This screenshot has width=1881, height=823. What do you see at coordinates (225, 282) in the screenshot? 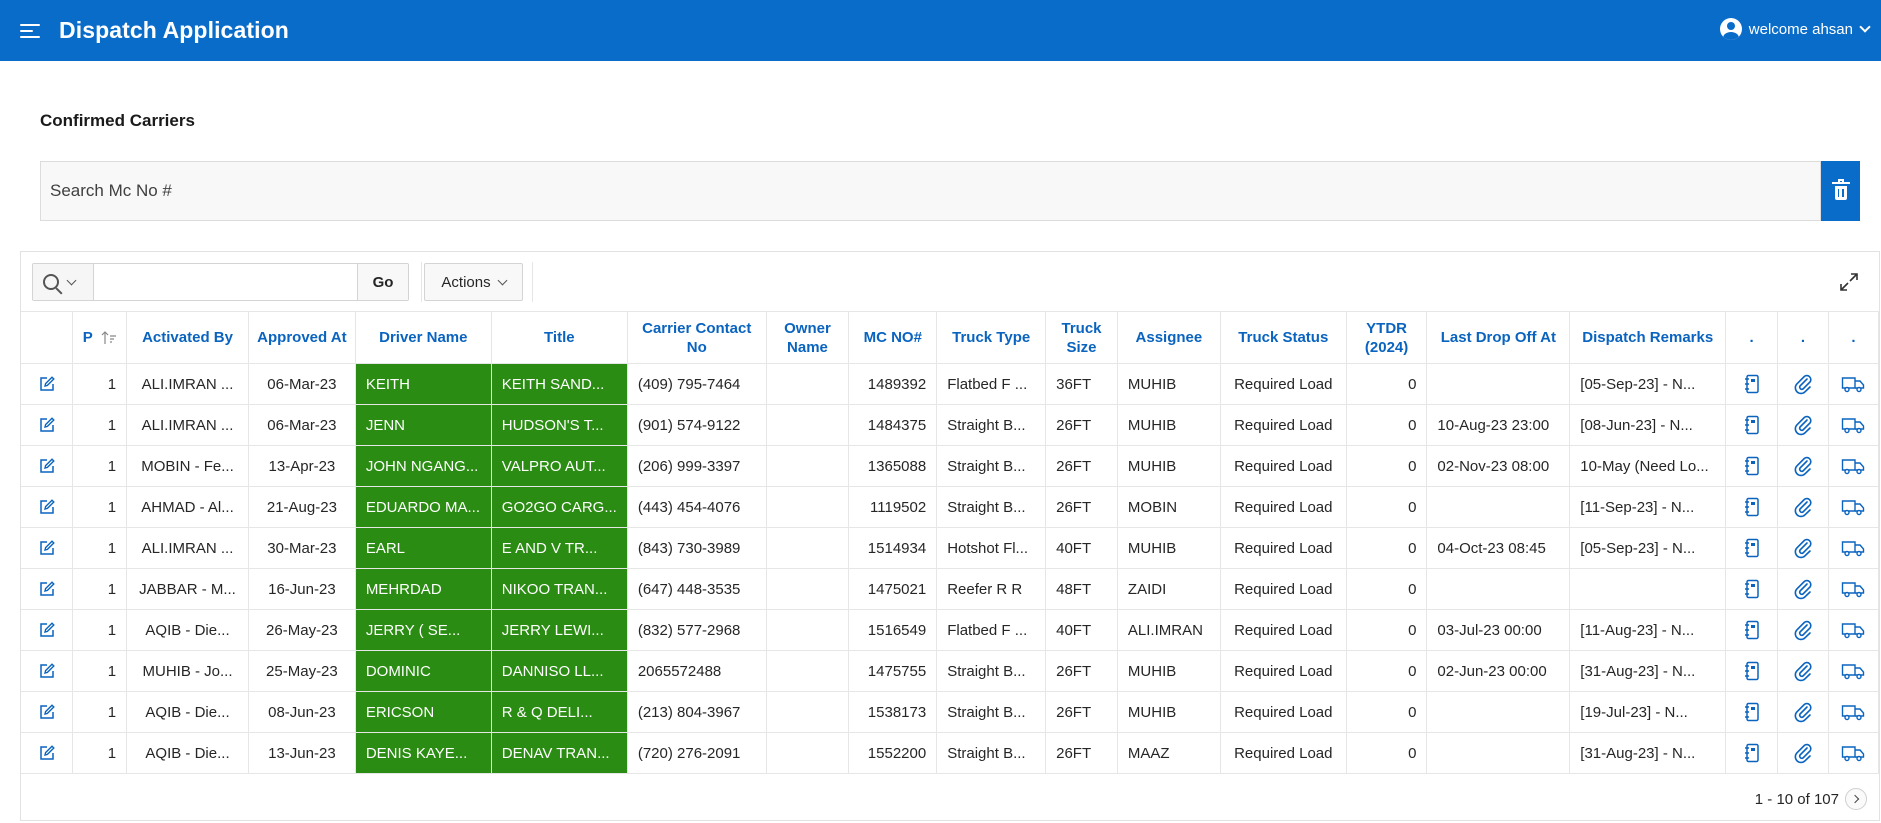
I see `report-search-input` at bounding box center [225, 282].